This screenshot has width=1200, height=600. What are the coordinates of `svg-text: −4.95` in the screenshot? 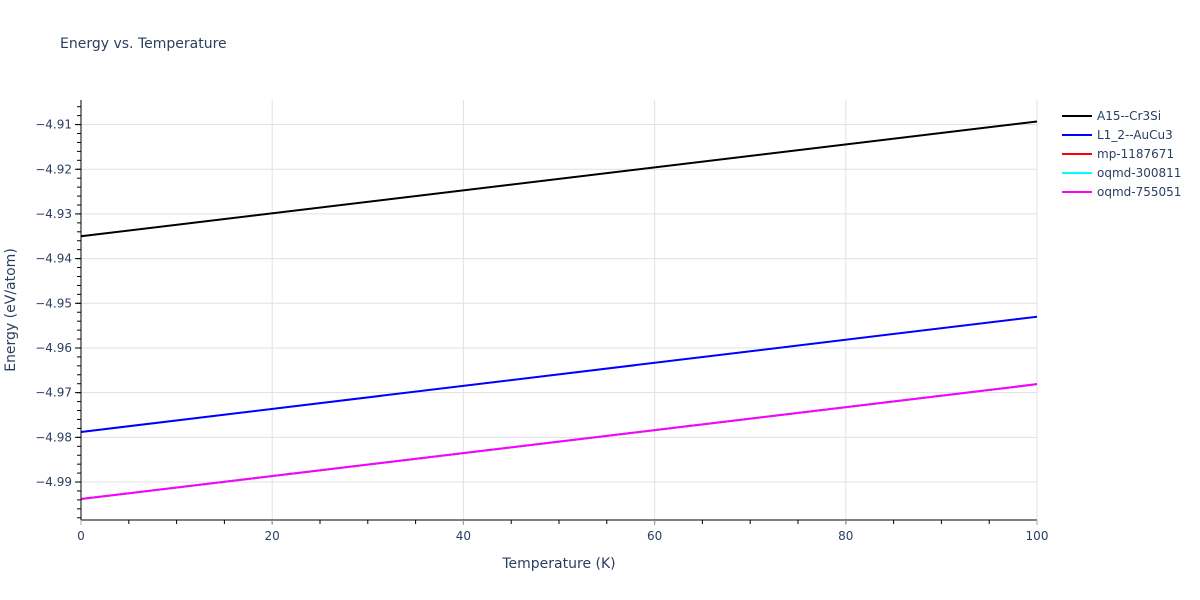 It's located at (53, 303).